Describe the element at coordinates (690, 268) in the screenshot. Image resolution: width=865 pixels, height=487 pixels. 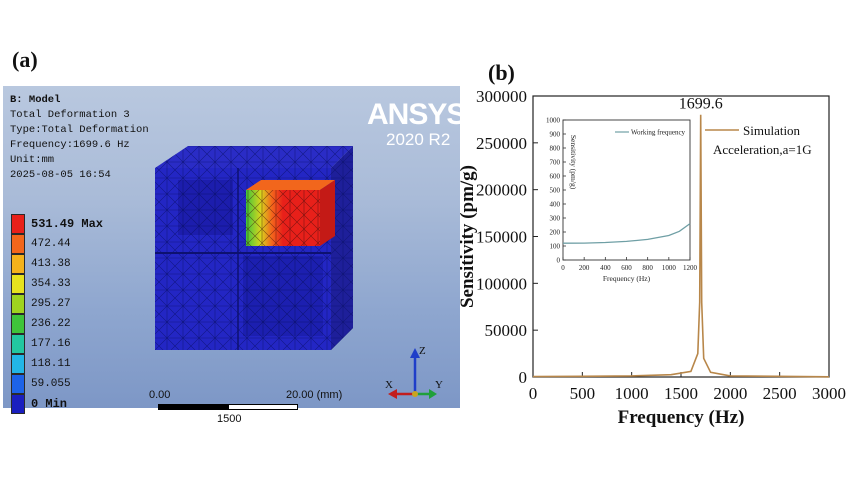
I see `inset-x-tick-label: 1200` at that location.